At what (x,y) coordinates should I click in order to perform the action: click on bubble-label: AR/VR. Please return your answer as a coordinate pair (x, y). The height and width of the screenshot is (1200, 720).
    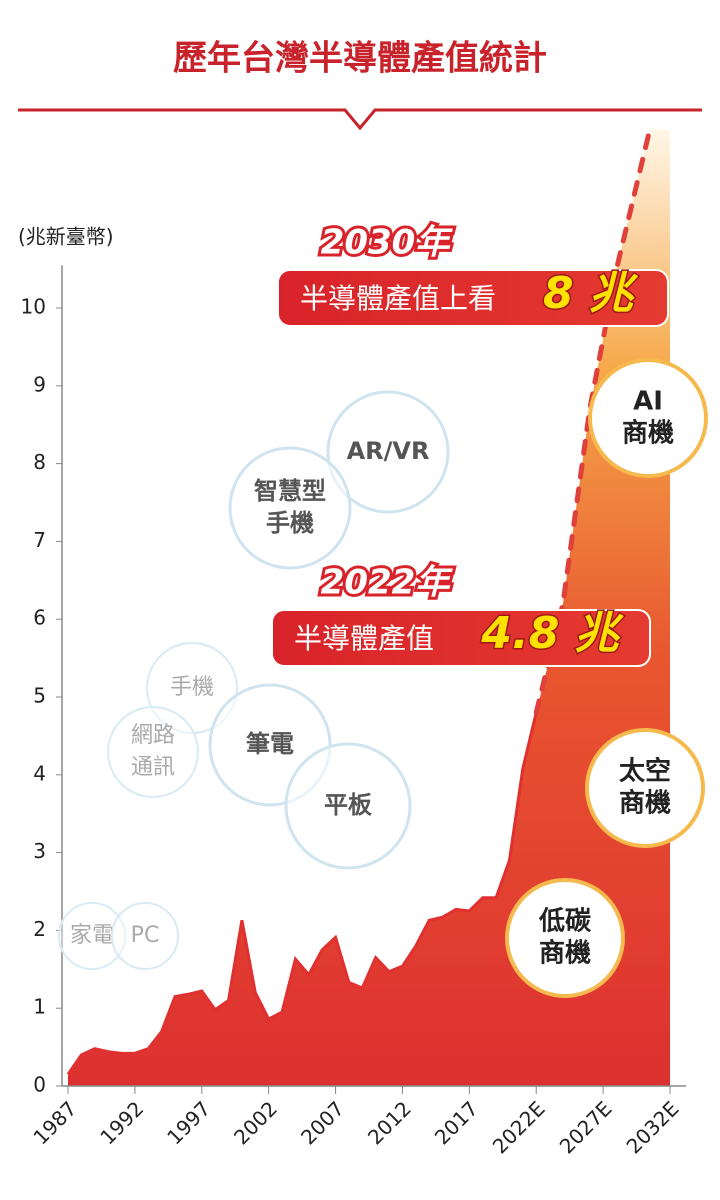
    Looking at the image, I should click on (388, 451).